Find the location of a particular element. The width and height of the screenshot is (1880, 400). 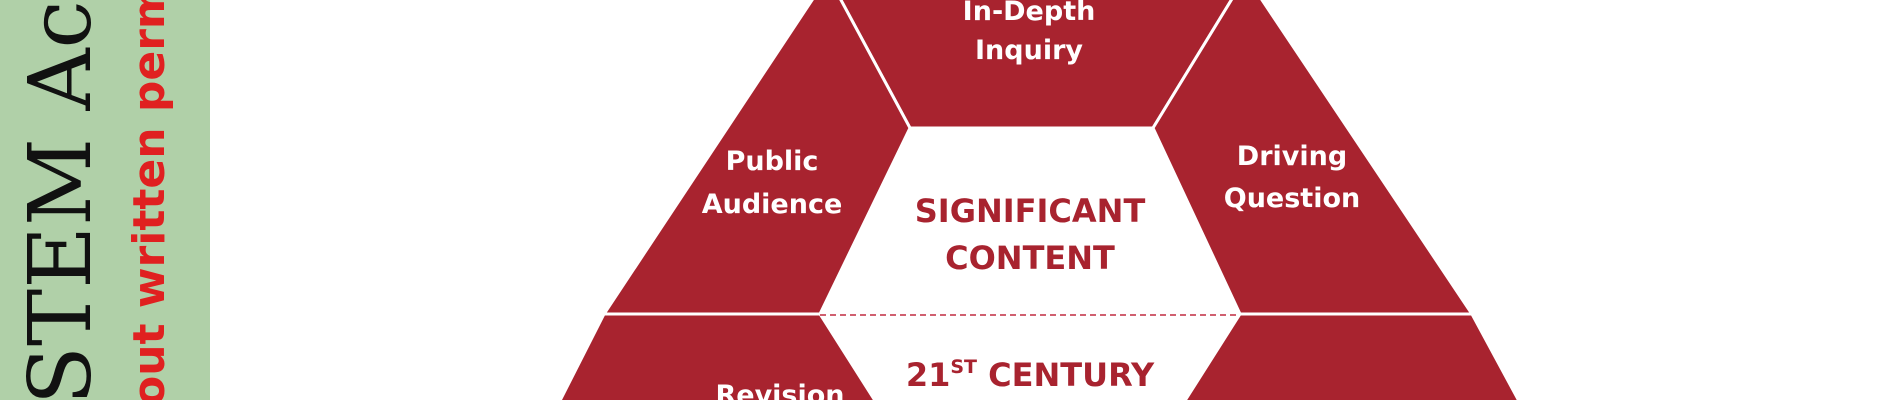

segment-top-label-line-1: In-Depth is located at coordinates (1029, 13).